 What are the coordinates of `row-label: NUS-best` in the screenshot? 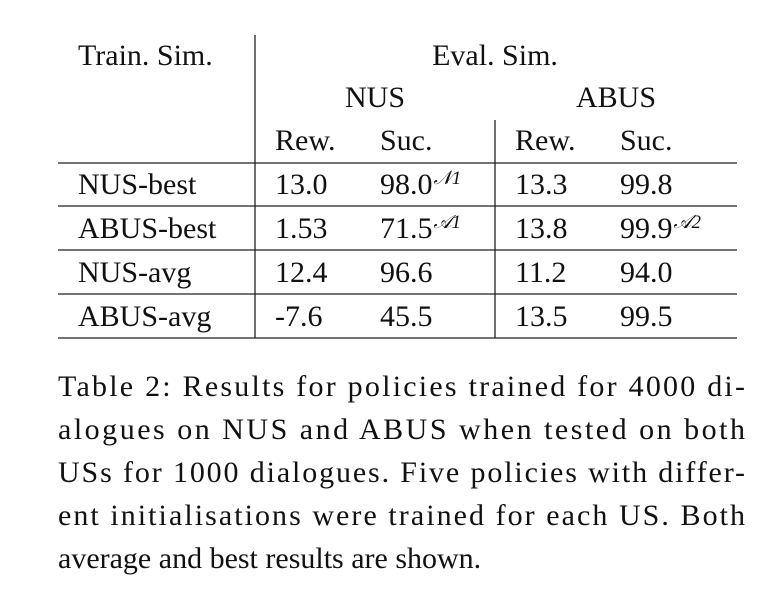 It's located at (137, 184).